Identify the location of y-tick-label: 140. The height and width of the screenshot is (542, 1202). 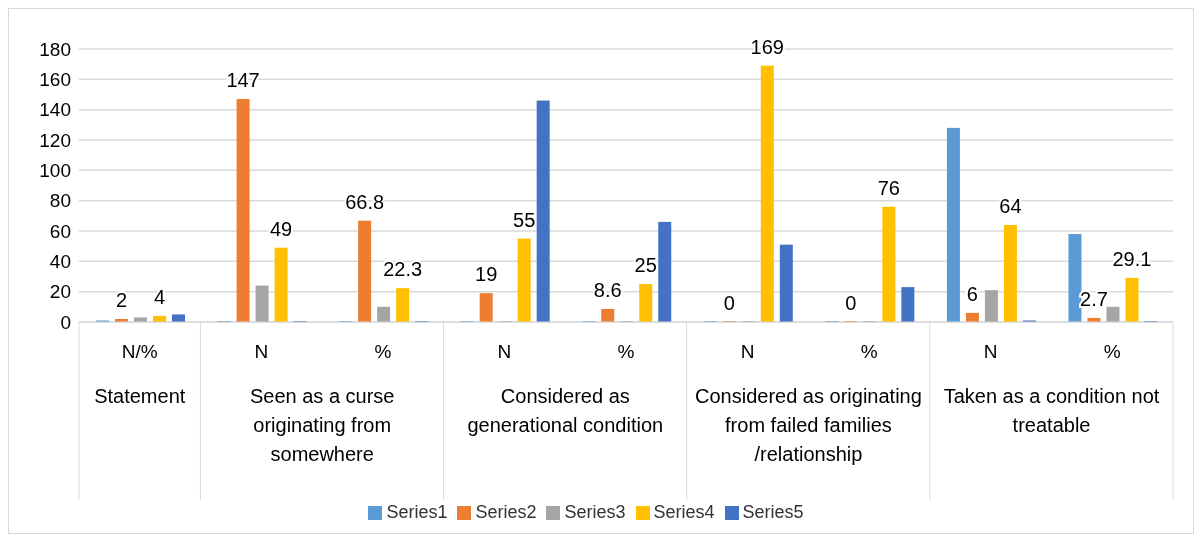
(55, 110).